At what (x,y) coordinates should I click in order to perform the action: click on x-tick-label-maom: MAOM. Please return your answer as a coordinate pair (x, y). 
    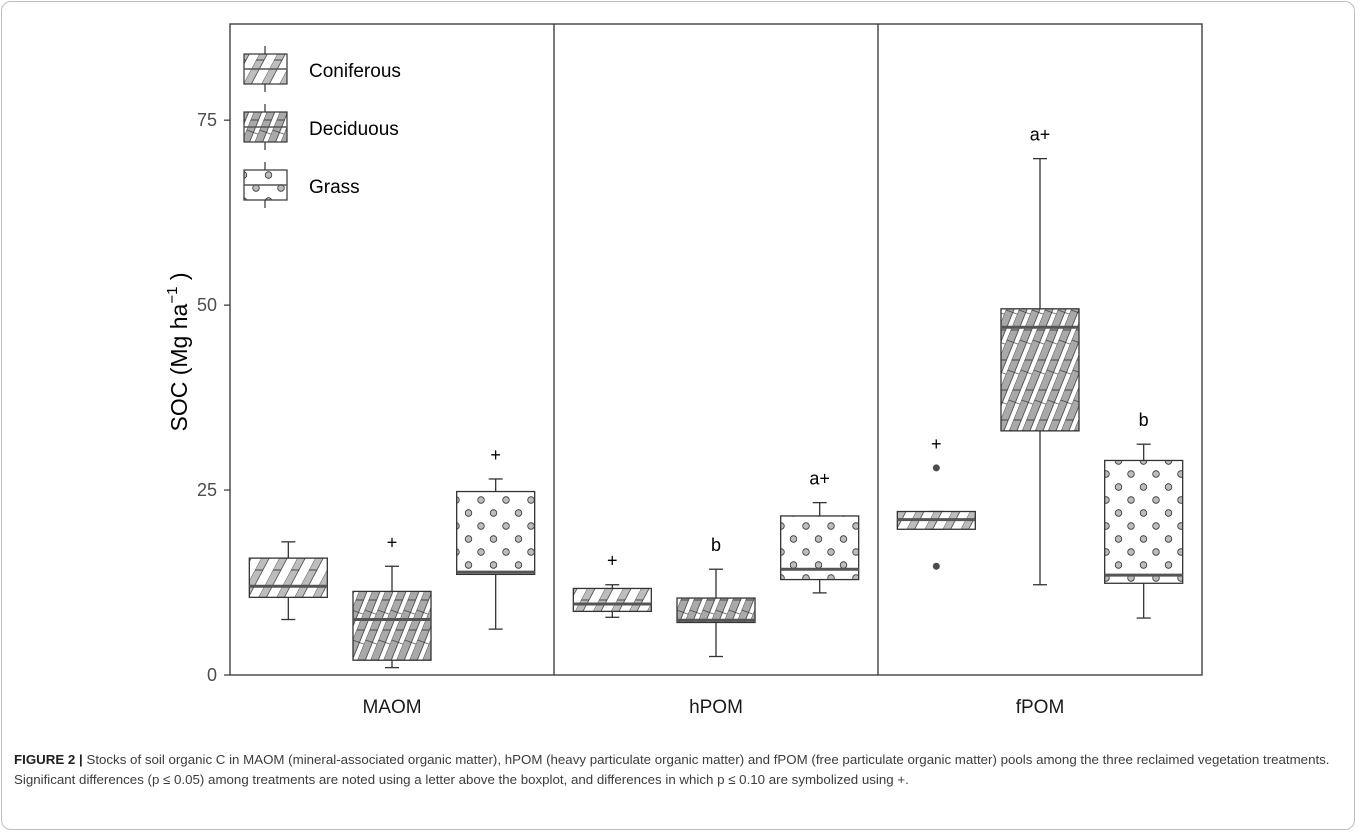
    Looking at the image, I should click on (391, 707).